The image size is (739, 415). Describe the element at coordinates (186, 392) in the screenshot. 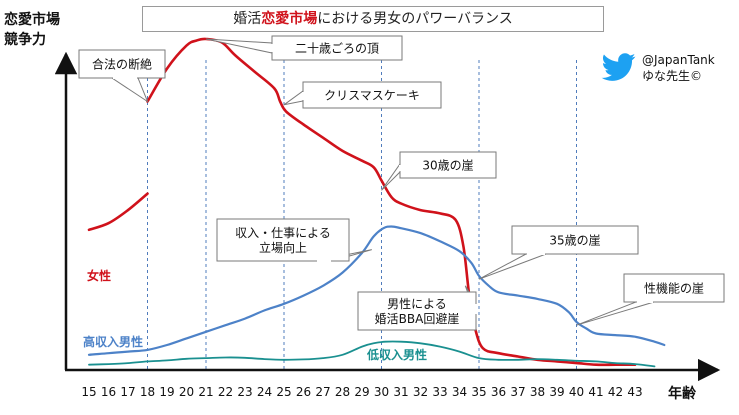

I see `x-tick-label: 20` at that location.